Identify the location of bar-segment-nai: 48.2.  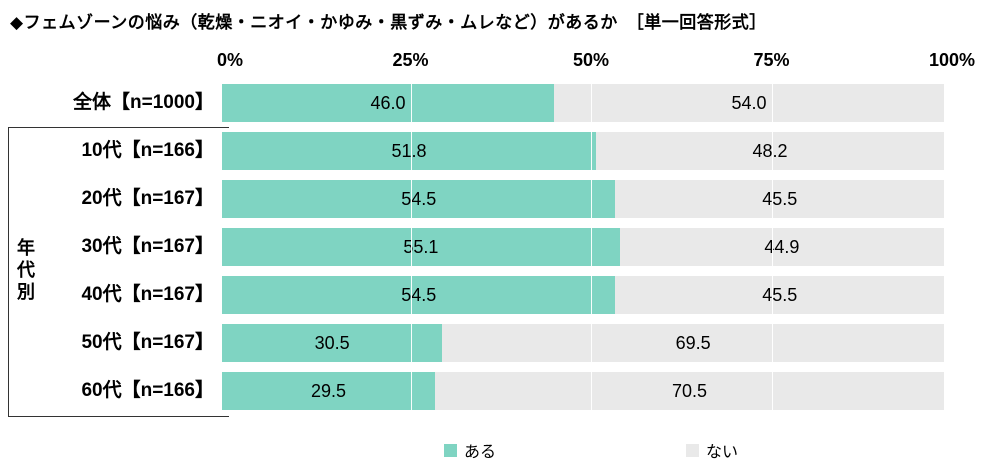
(769, 151).